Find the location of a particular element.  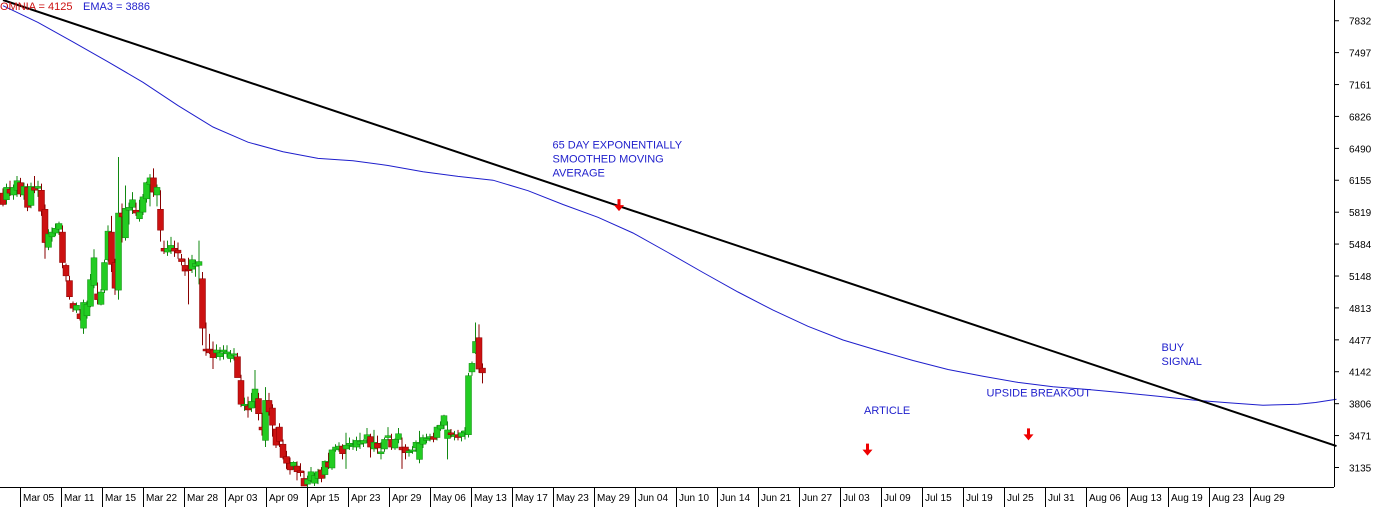

legend-entry: OMNIA = 4125 is located at coordinates (36, 7).